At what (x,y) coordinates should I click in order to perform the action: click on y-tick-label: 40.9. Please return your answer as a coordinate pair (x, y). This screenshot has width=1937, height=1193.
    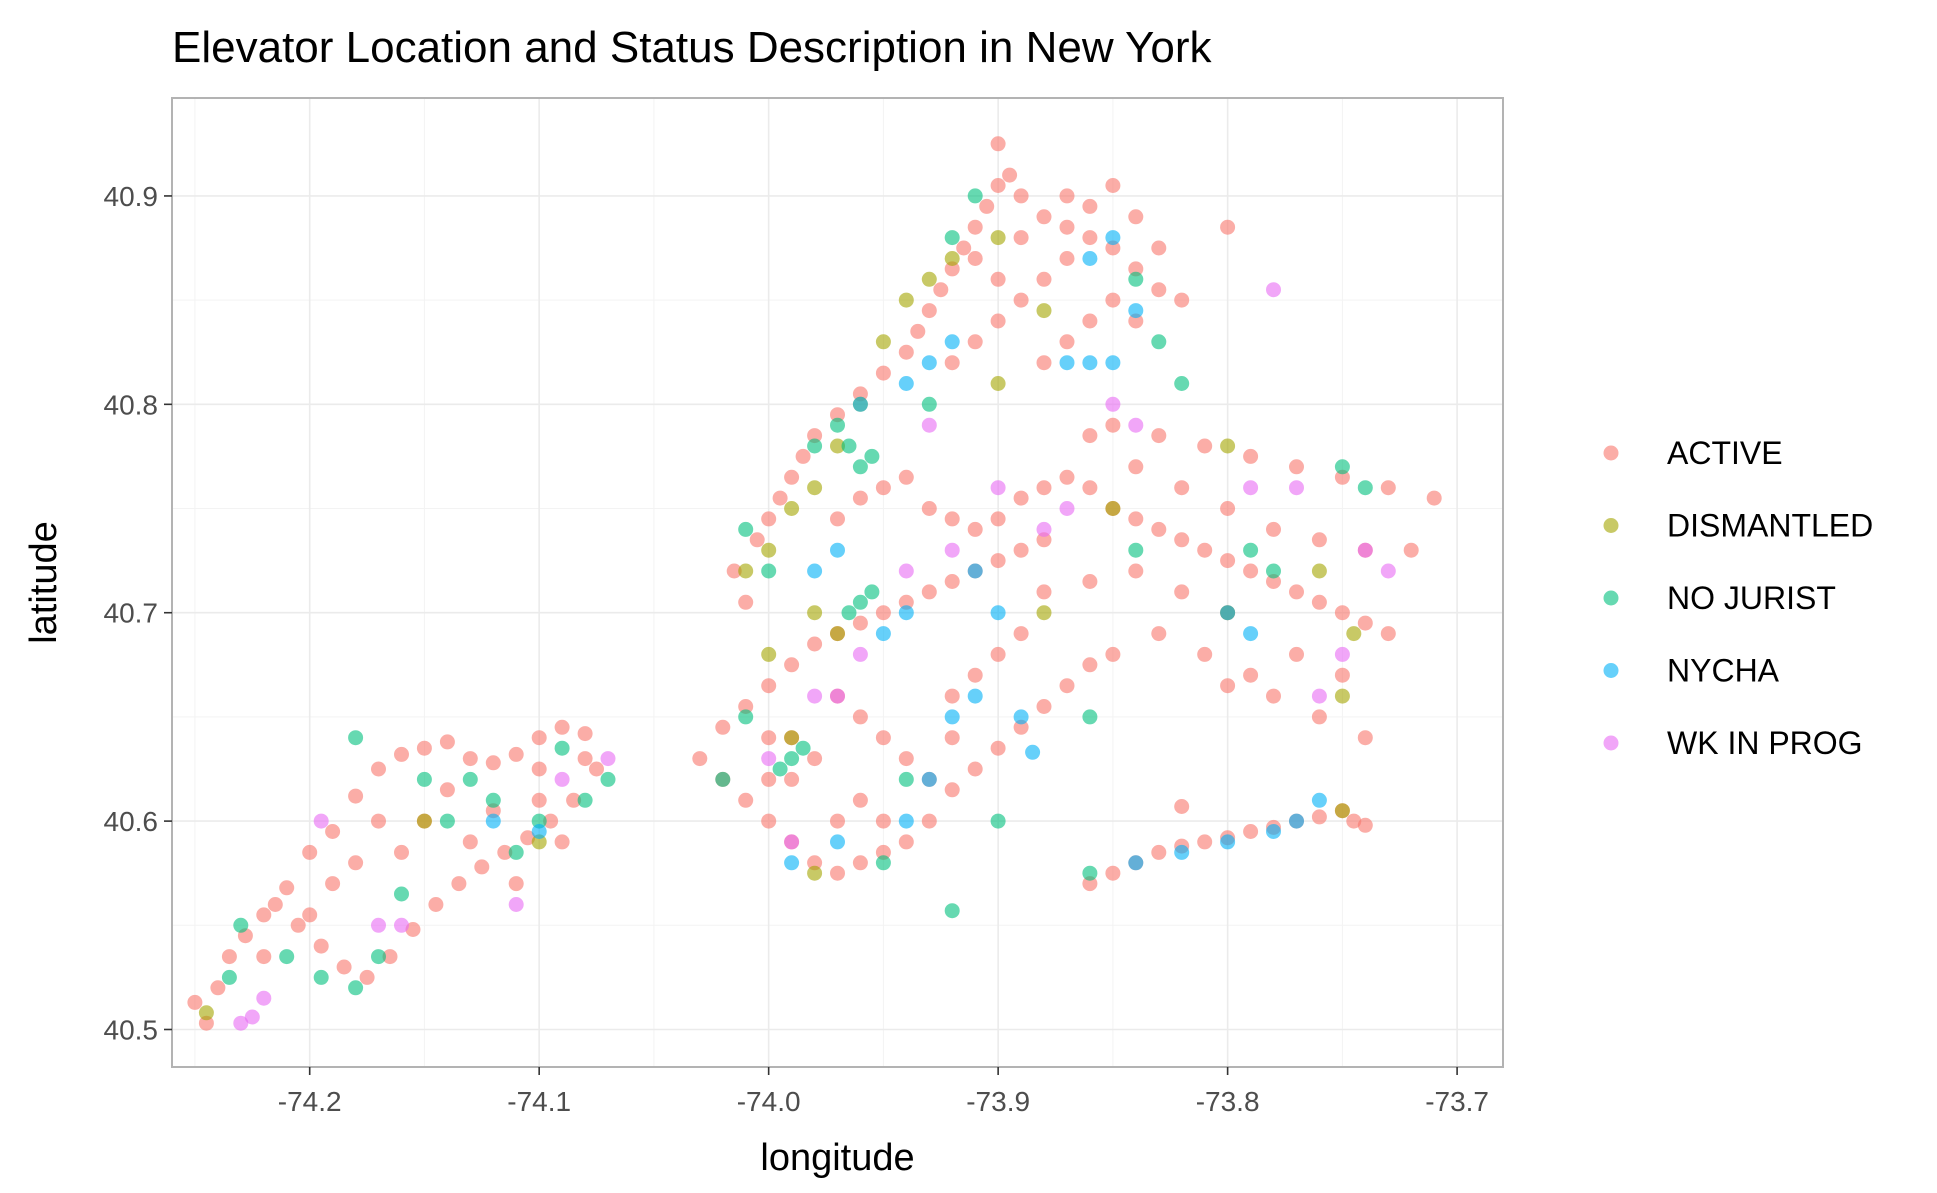
    Looking at the image, I should click on (131, 196).